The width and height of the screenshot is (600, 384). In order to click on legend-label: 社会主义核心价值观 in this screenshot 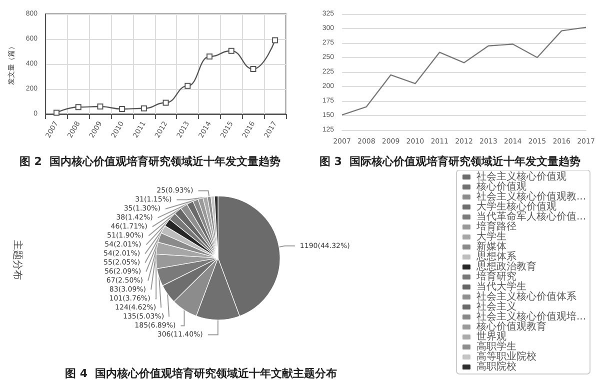, I will do `click(521, 176)`.